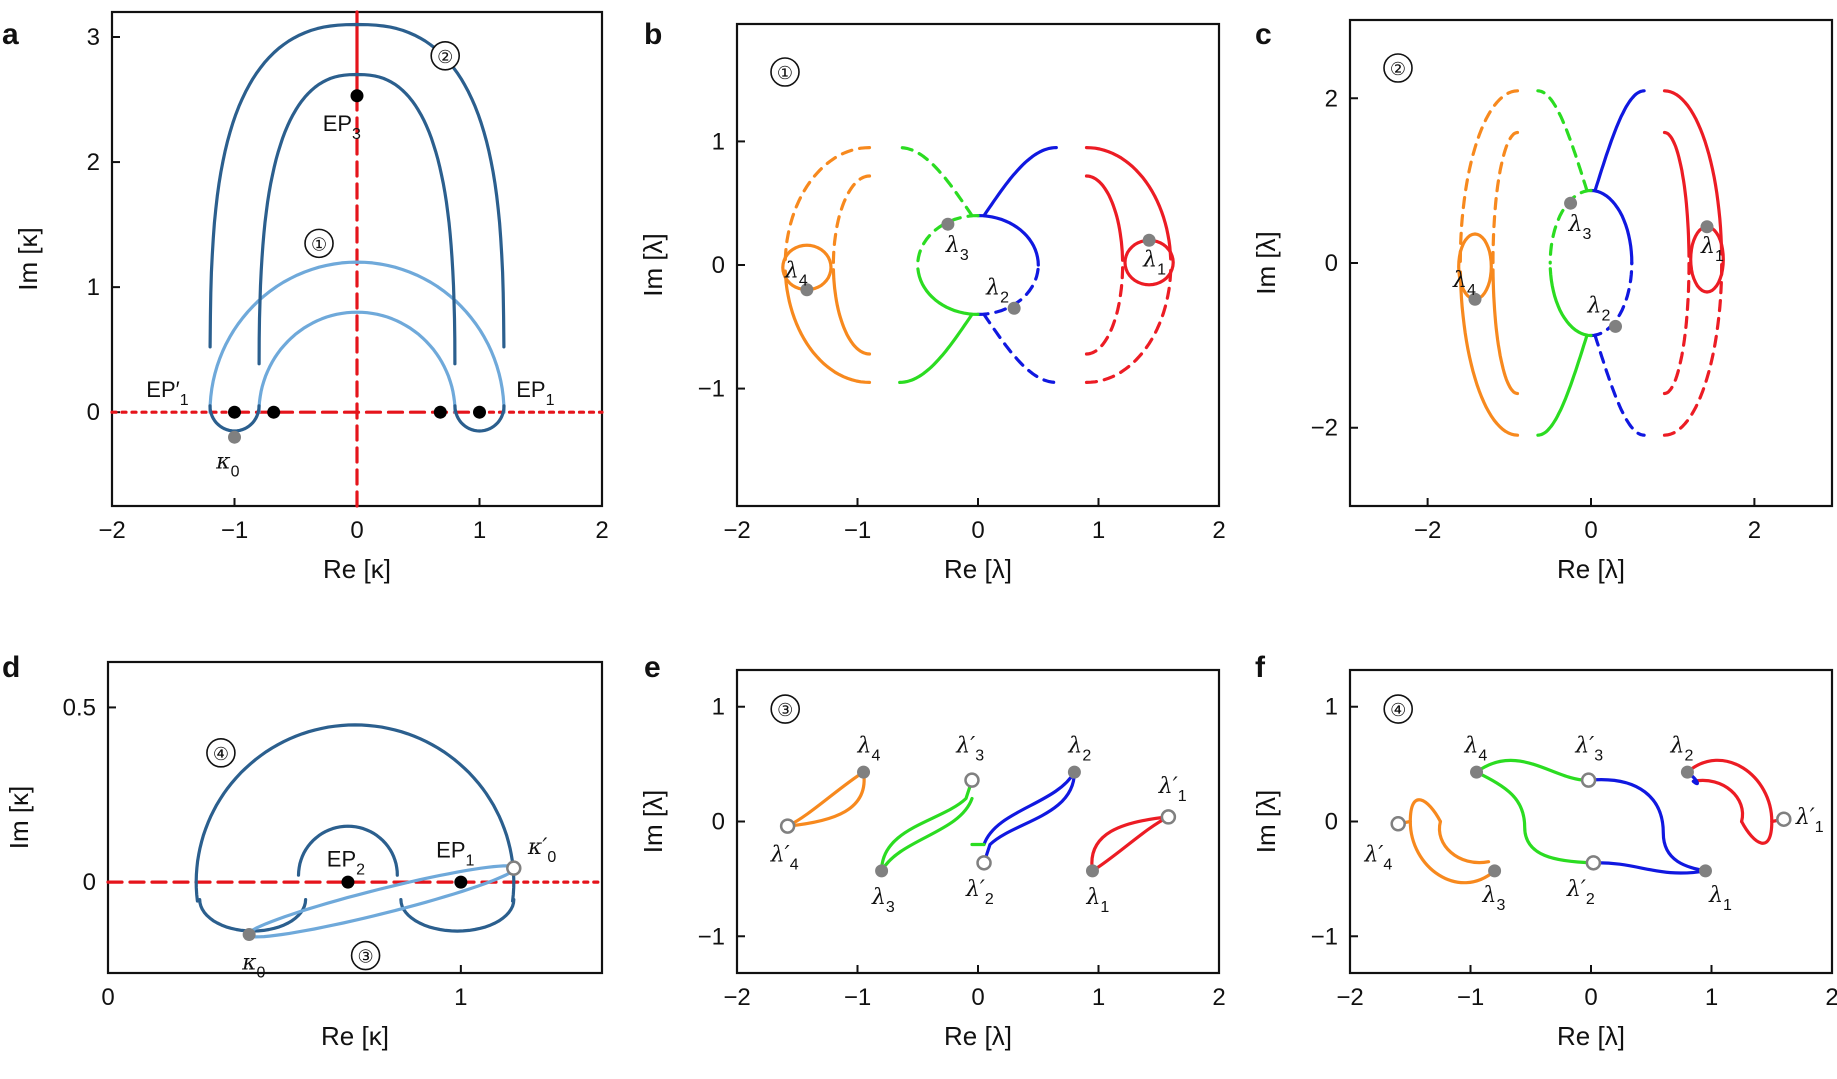 This screenshot has width=1837, height=1079. What do you see at coordinates (1489, 177) in the screenshot?
I see `lambda4-path-dashed` at bounding box center [1489, 177].